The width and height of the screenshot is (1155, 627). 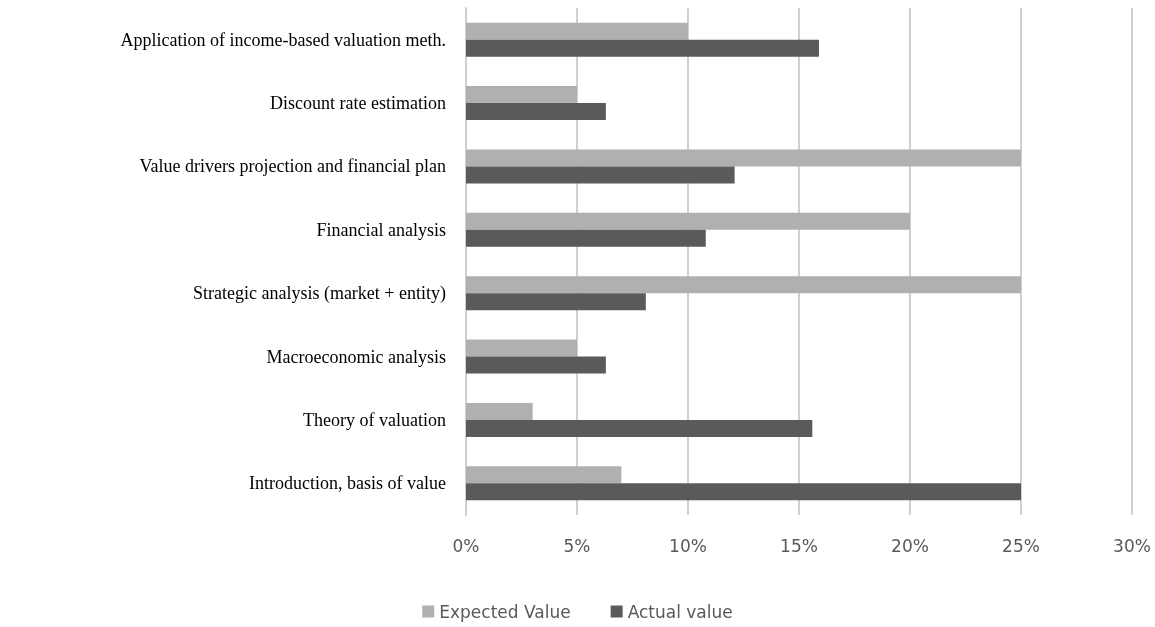 I want to click on y-tick-label: Introduction, basis of value, so click(x=347, y=483).